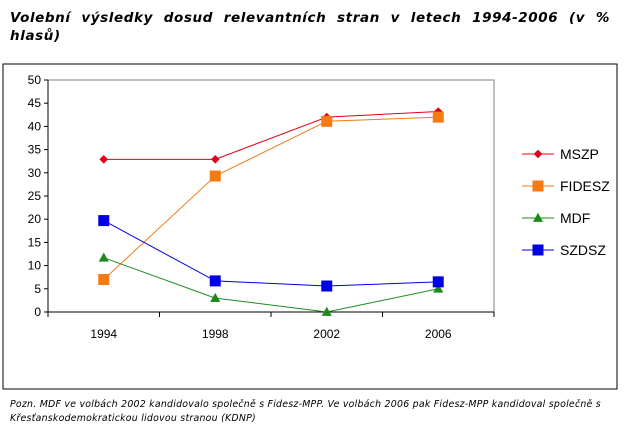 Image resolution: width=625 pixels, height=442 pixels. What do you see at coordinates (579, 154) in the screenshot?
I see `legend-label: MSZP` at bounding box center [579, 154].